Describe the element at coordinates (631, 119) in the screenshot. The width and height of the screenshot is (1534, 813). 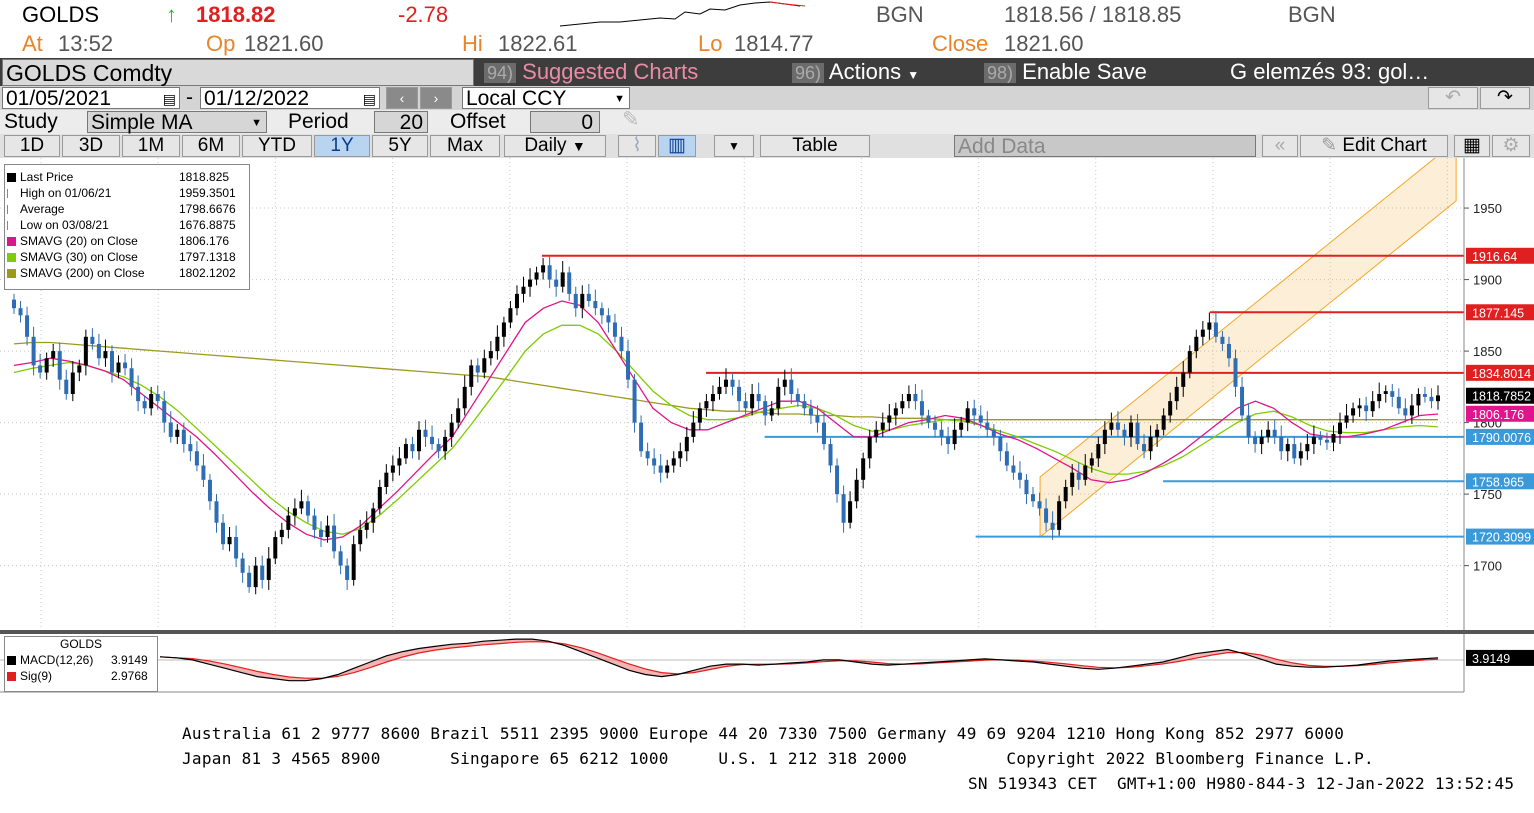
I see `pencil-icon: ✎` at that location.